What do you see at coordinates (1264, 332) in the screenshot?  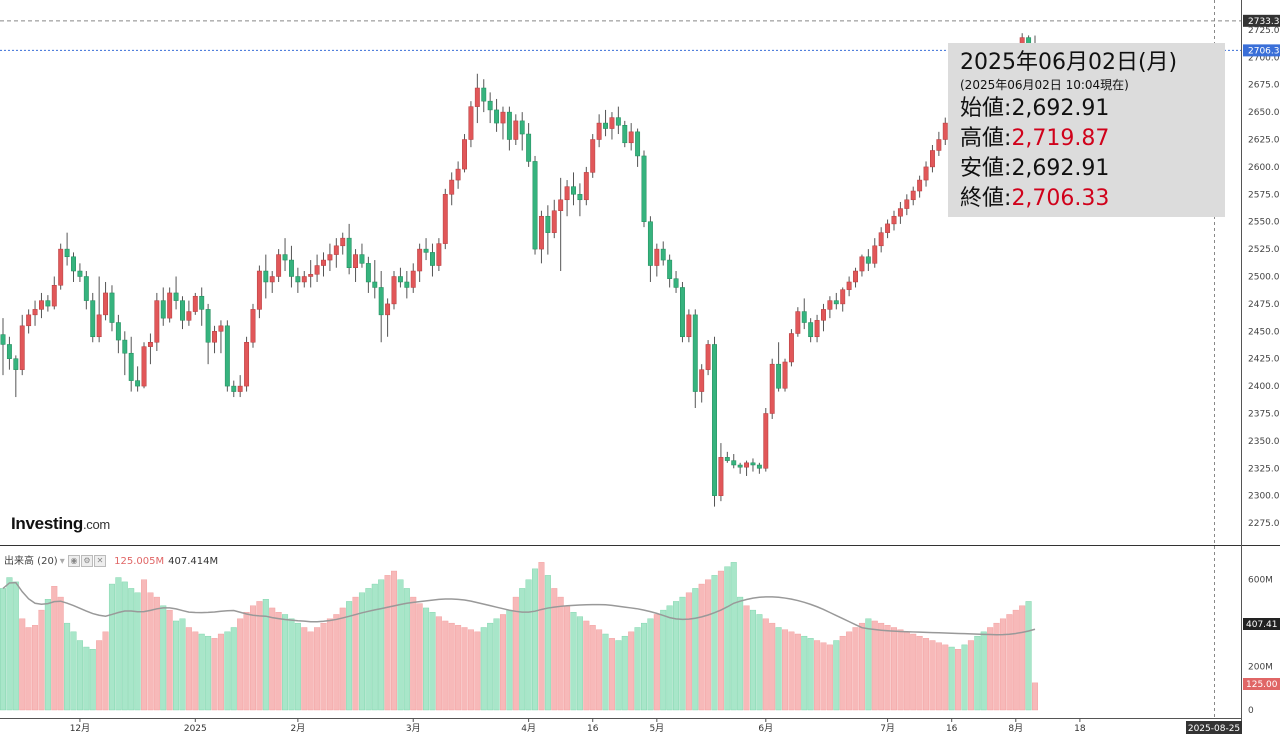 I see `price-tick-label: 2450.00` at bounding box center [1264, 332].